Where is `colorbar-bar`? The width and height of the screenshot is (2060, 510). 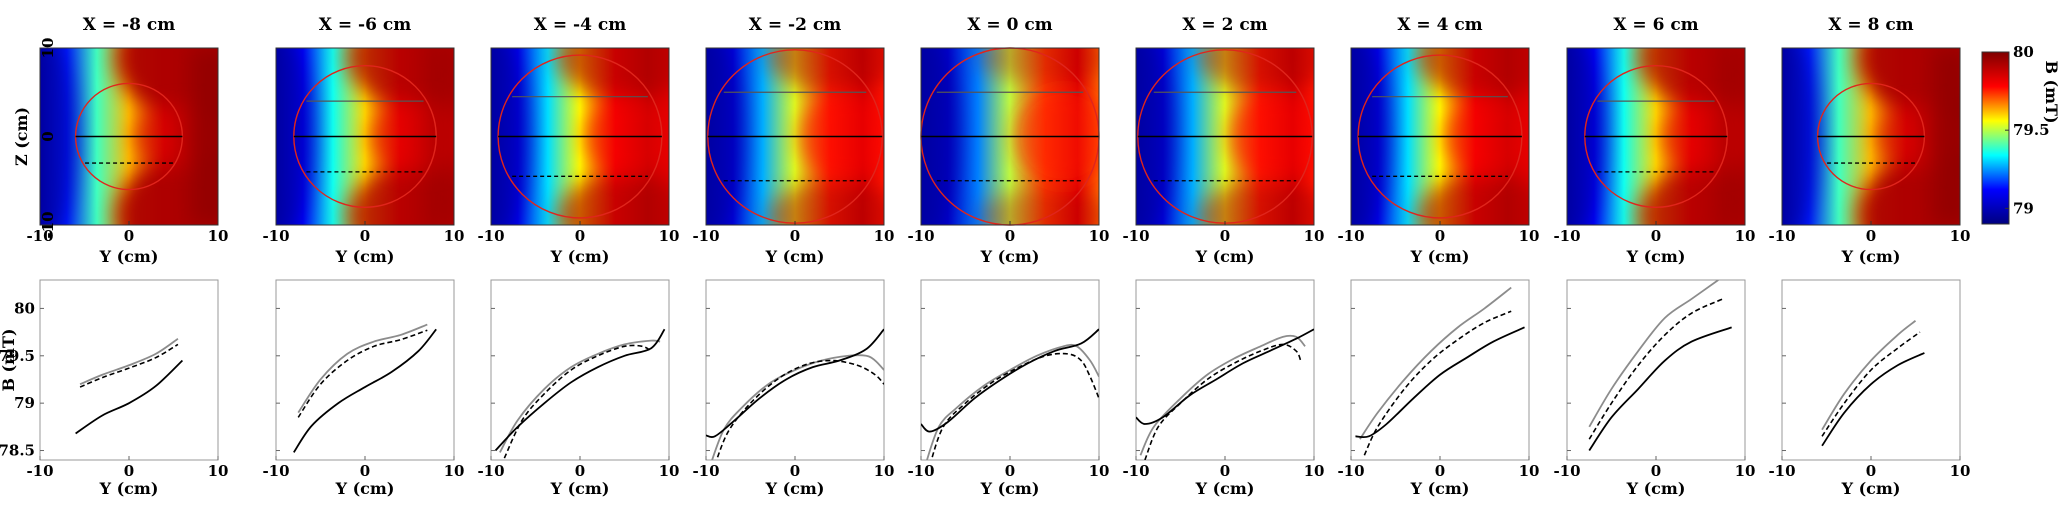 colorbar-bar is located at coordinates (1995, 138).